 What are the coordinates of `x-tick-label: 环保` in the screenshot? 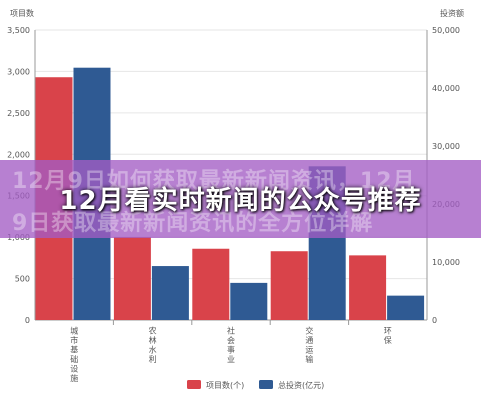 It's located at (388, 336).